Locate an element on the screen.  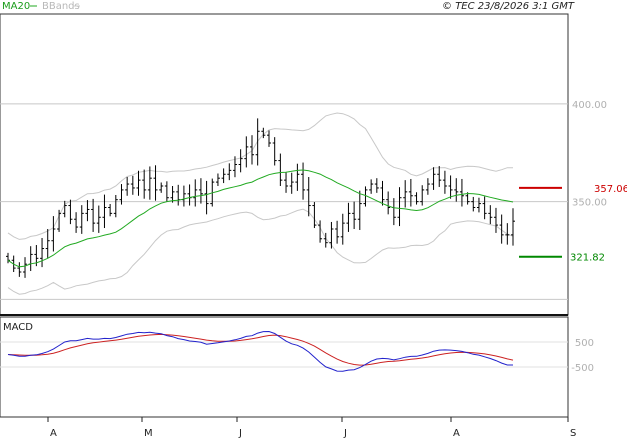
legend-ma: MA20 is located at coordinates (16, 6).